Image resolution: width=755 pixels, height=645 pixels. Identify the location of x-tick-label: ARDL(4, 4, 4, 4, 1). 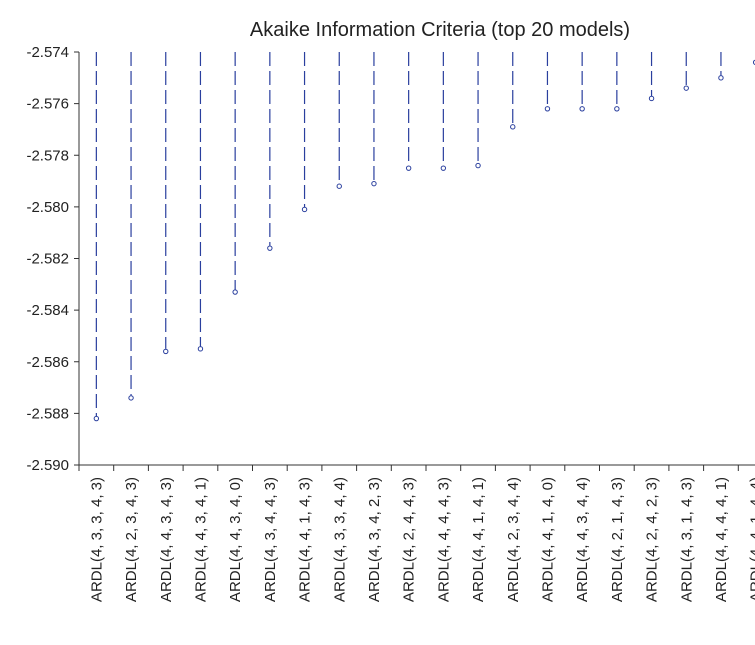
(721, 539).